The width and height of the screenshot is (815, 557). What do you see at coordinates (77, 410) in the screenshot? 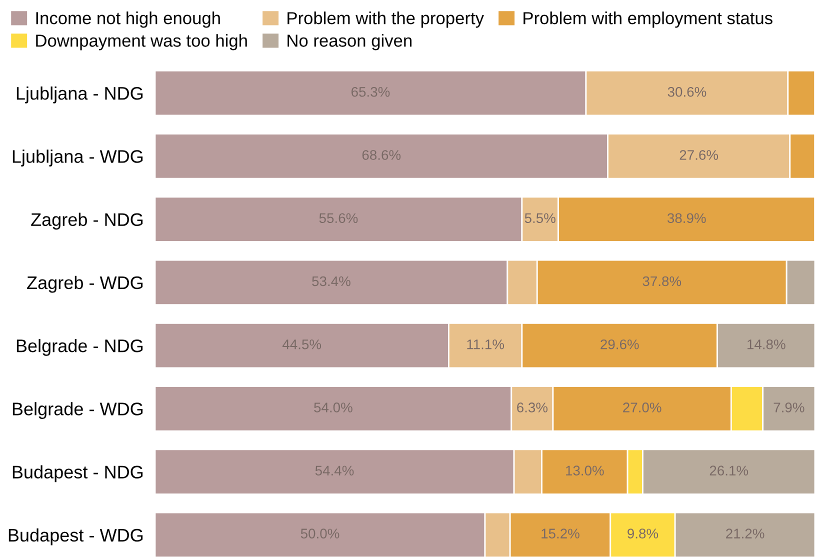
I see `y-tick-label: Belgrade - WDG` at bounding box center [77, 410].